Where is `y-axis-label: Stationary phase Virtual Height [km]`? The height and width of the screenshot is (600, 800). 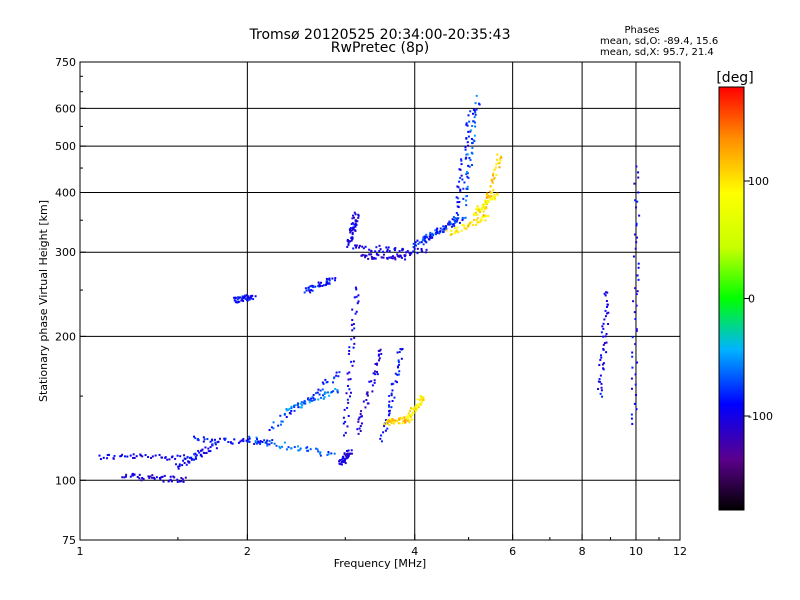
y-axis-label: Stationary phase Virtual Height [km] is located at coordinates (43, 301).